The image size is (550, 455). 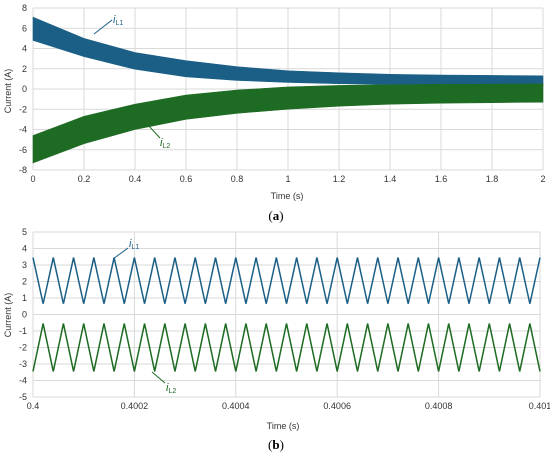 I want to click on chart-a-x-tick-label: 1.4, so click(x=390, y=179).